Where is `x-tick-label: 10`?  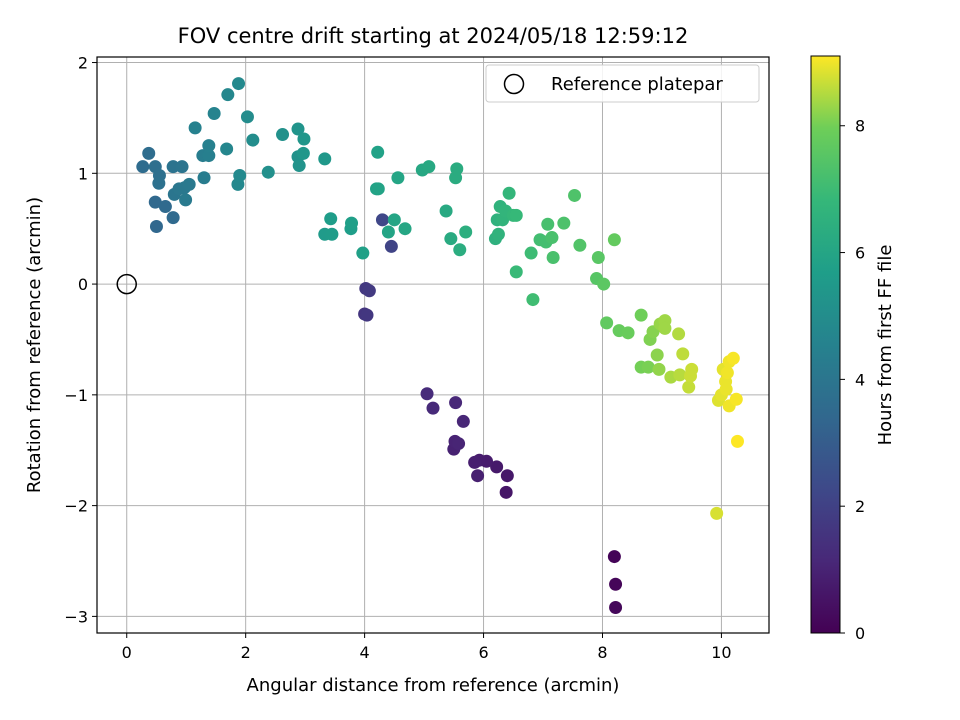 x-tick-label: 10 is located at coordinates (721, 652).